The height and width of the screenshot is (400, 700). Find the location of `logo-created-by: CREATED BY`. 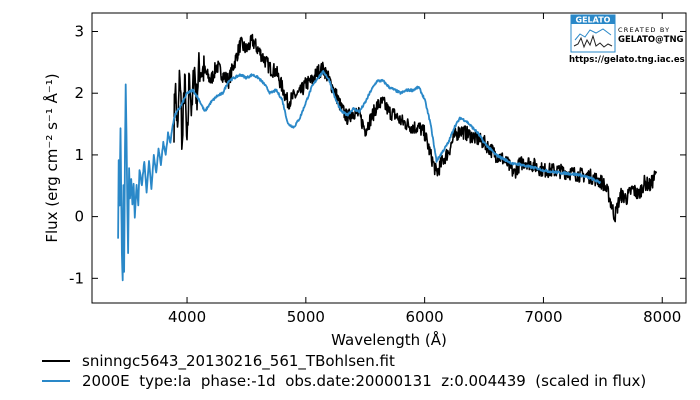

logo-created-by: CREATED BY is located at coordinates (644, 30).